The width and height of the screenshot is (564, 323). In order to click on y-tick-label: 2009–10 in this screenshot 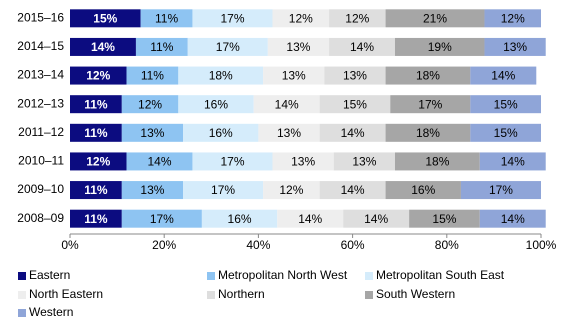, I will do `click(40, 189)`.